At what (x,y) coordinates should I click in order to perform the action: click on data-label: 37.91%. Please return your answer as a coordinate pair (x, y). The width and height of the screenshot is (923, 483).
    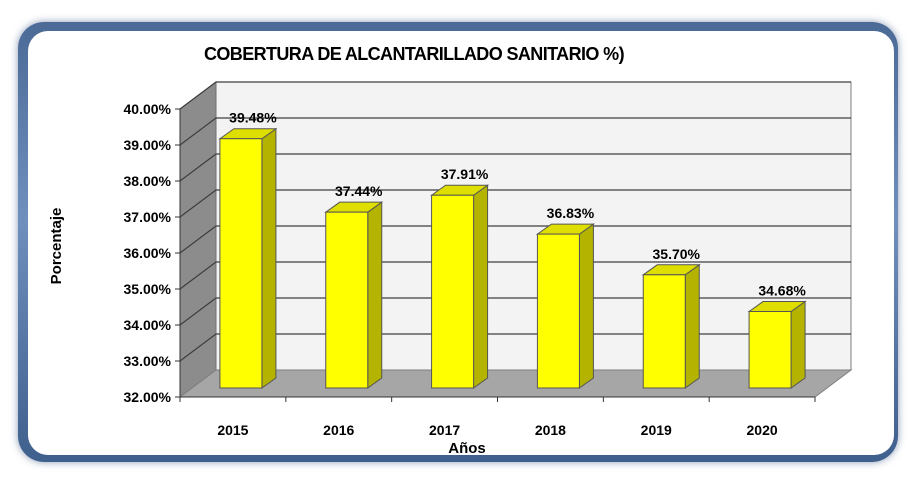
    Looking at the image, I should click on (465, 174).